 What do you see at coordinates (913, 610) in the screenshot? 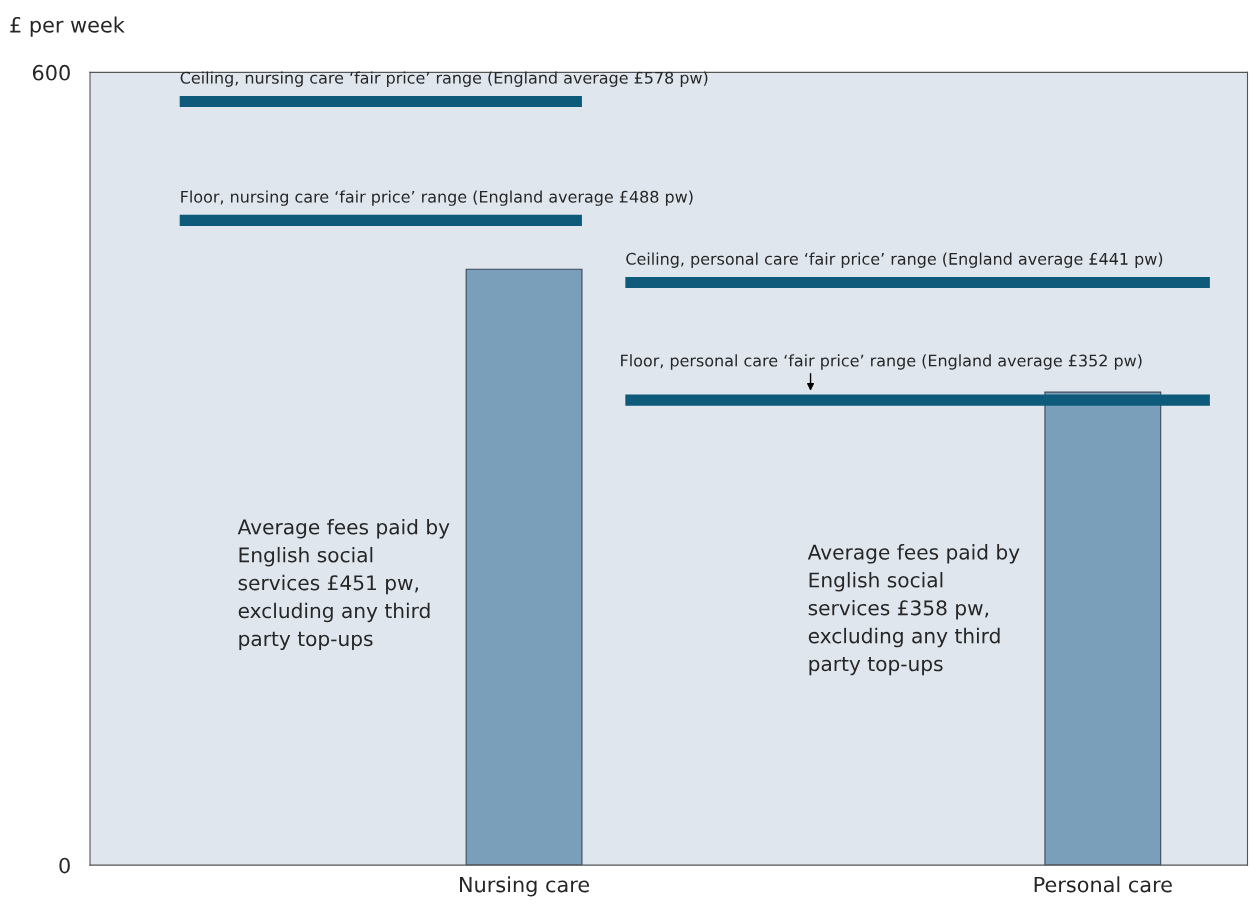
I see `annotation: Average fees paid by English social services £358 pw, excluding any third party top-ups` at bounding box center [913, 610].